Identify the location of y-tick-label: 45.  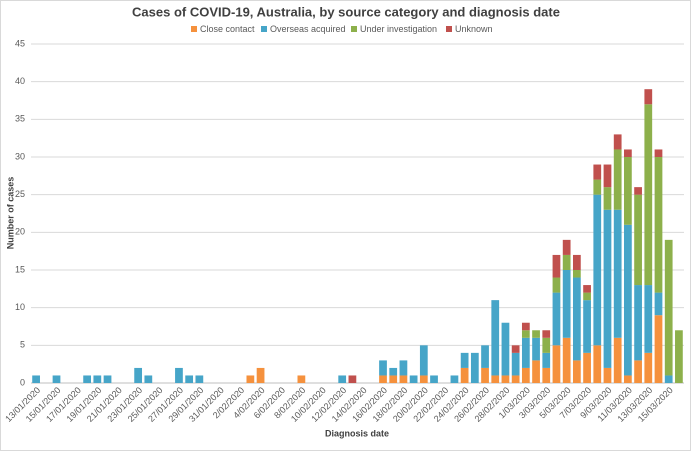
(20, 43).